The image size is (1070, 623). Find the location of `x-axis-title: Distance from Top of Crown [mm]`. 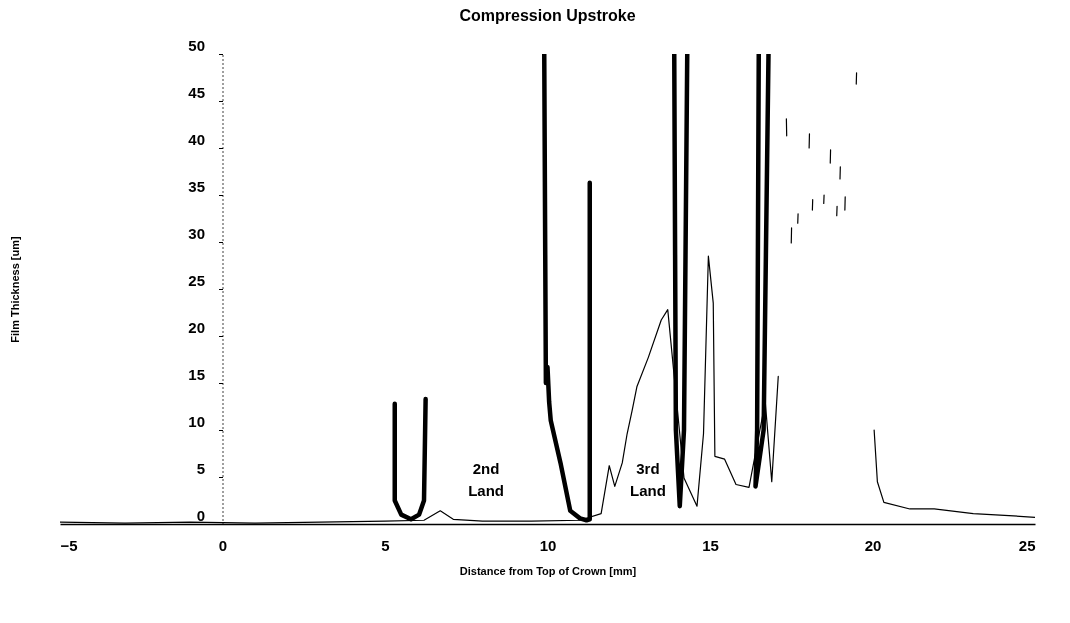

x-axis-title: Distance from Top of Crown [mm] is located at coordinates (548, 570).